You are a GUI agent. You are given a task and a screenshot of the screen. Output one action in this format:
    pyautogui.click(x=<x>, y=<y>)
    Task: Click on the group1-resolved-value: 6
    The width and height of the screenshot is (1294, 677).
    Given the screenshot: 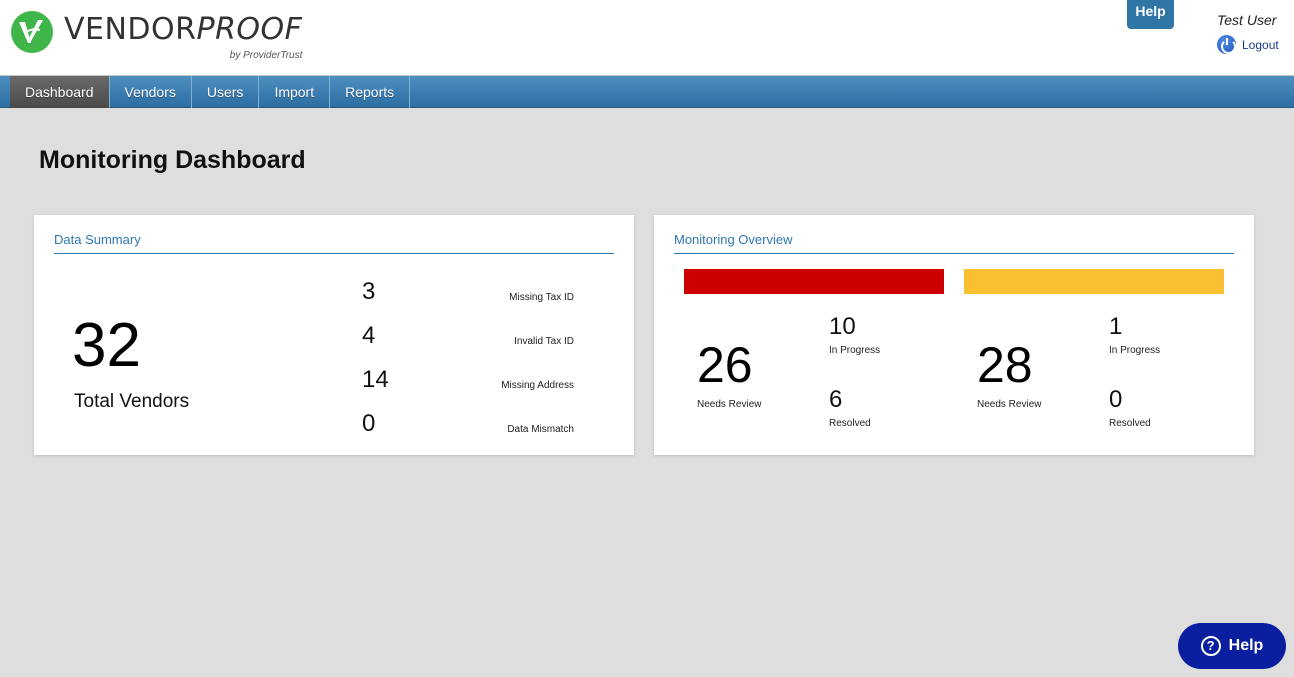 What is the action you would take?
    pyautogui.click(x=836, y=399)
    